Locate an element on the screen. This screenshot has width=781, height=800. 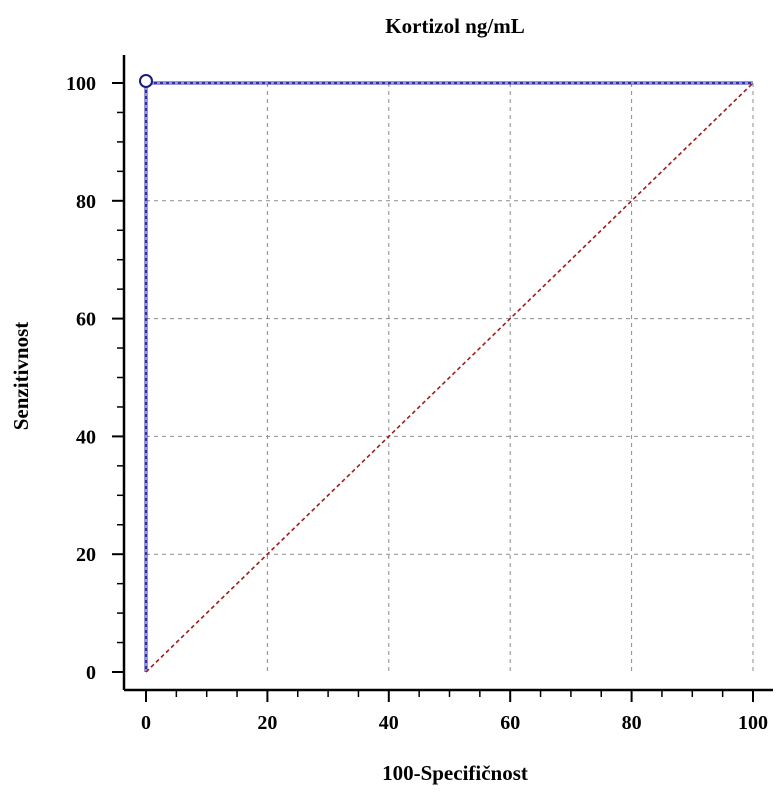
y-tick-label-80: 80 is located at coordinates (86, 202).